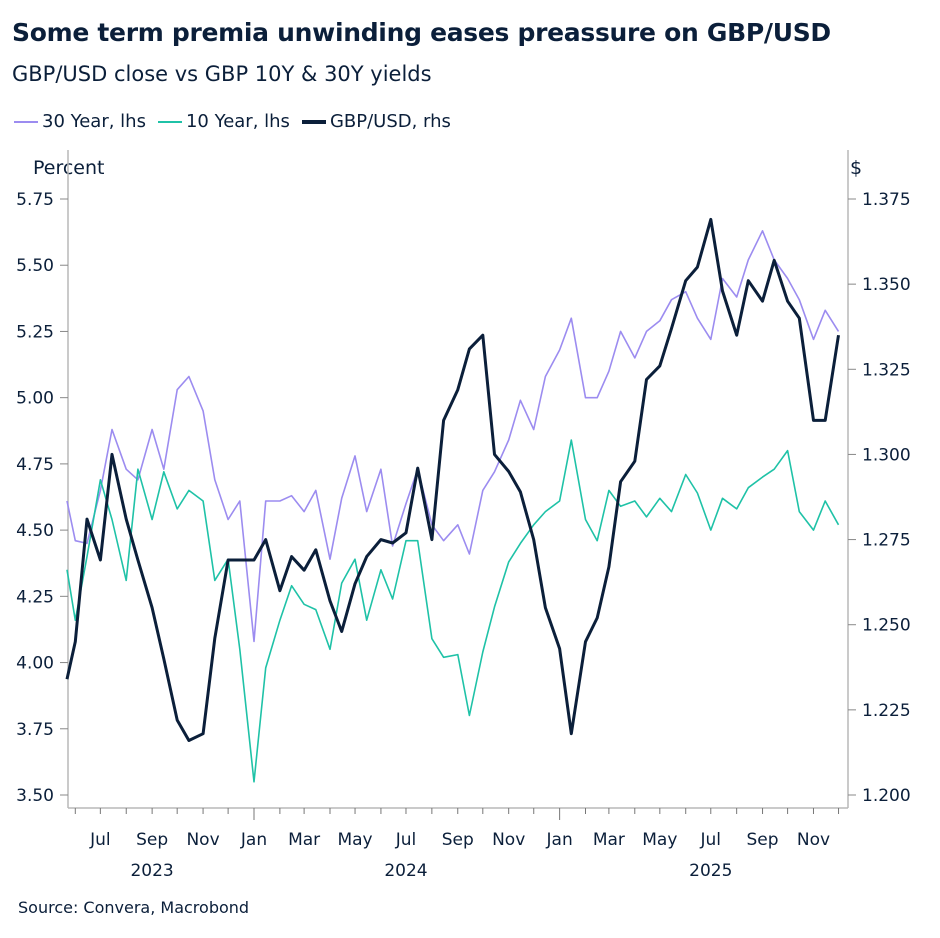  Describe the element at coordinates (313, 121) in the screenshot. I see `legend-swatch-gbpusd` at that location.